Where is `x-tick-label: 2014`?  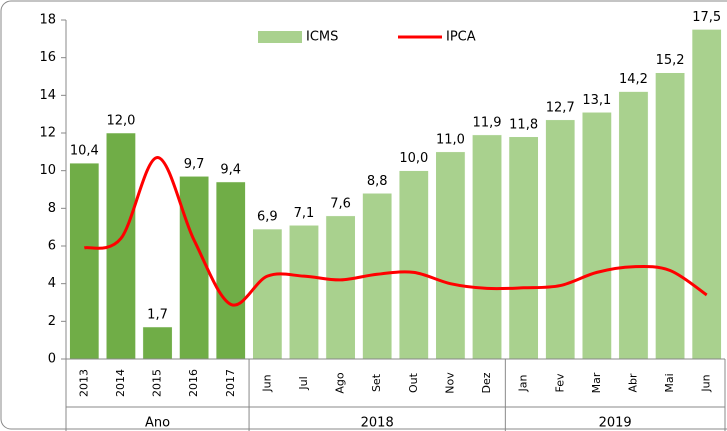
x-tick-label: 2014 is located at coordinates (120, 383).